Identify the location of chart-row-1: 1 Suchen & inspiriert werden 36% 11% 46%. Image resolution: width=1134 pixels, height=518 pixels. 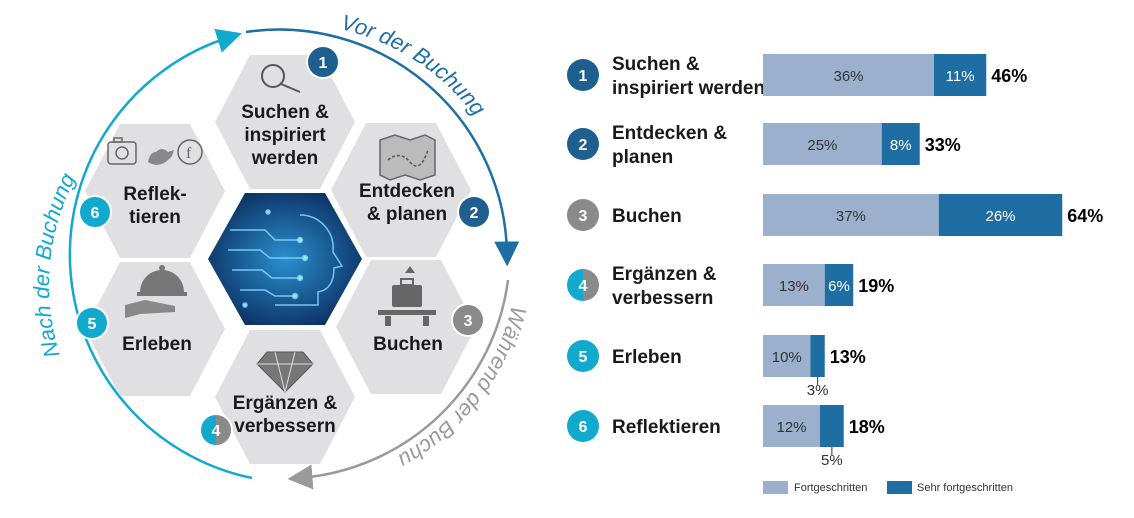
(797, 76).